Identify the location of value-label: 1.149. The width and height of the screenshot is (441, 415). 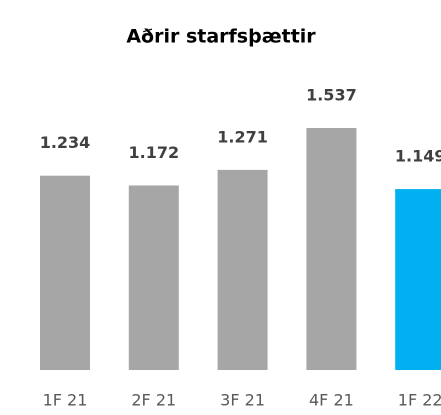
(418, 156).